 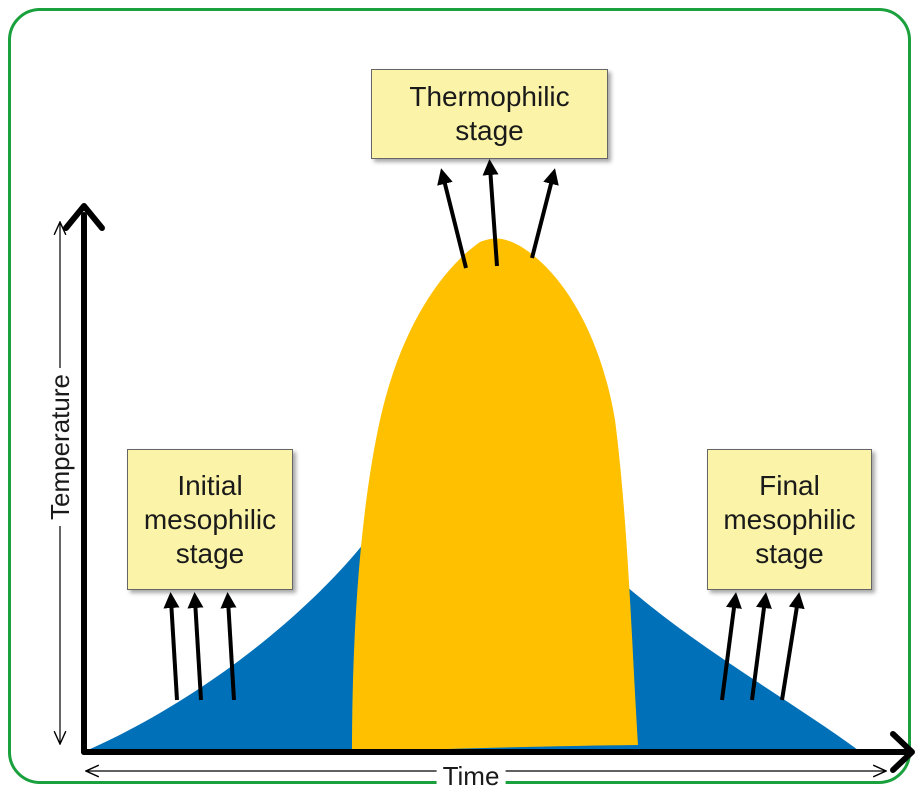 What do you see at coordinates (210, 485) in the screenshot?
I see `initial-label-line: Initial` at bounding box center [210, 485].